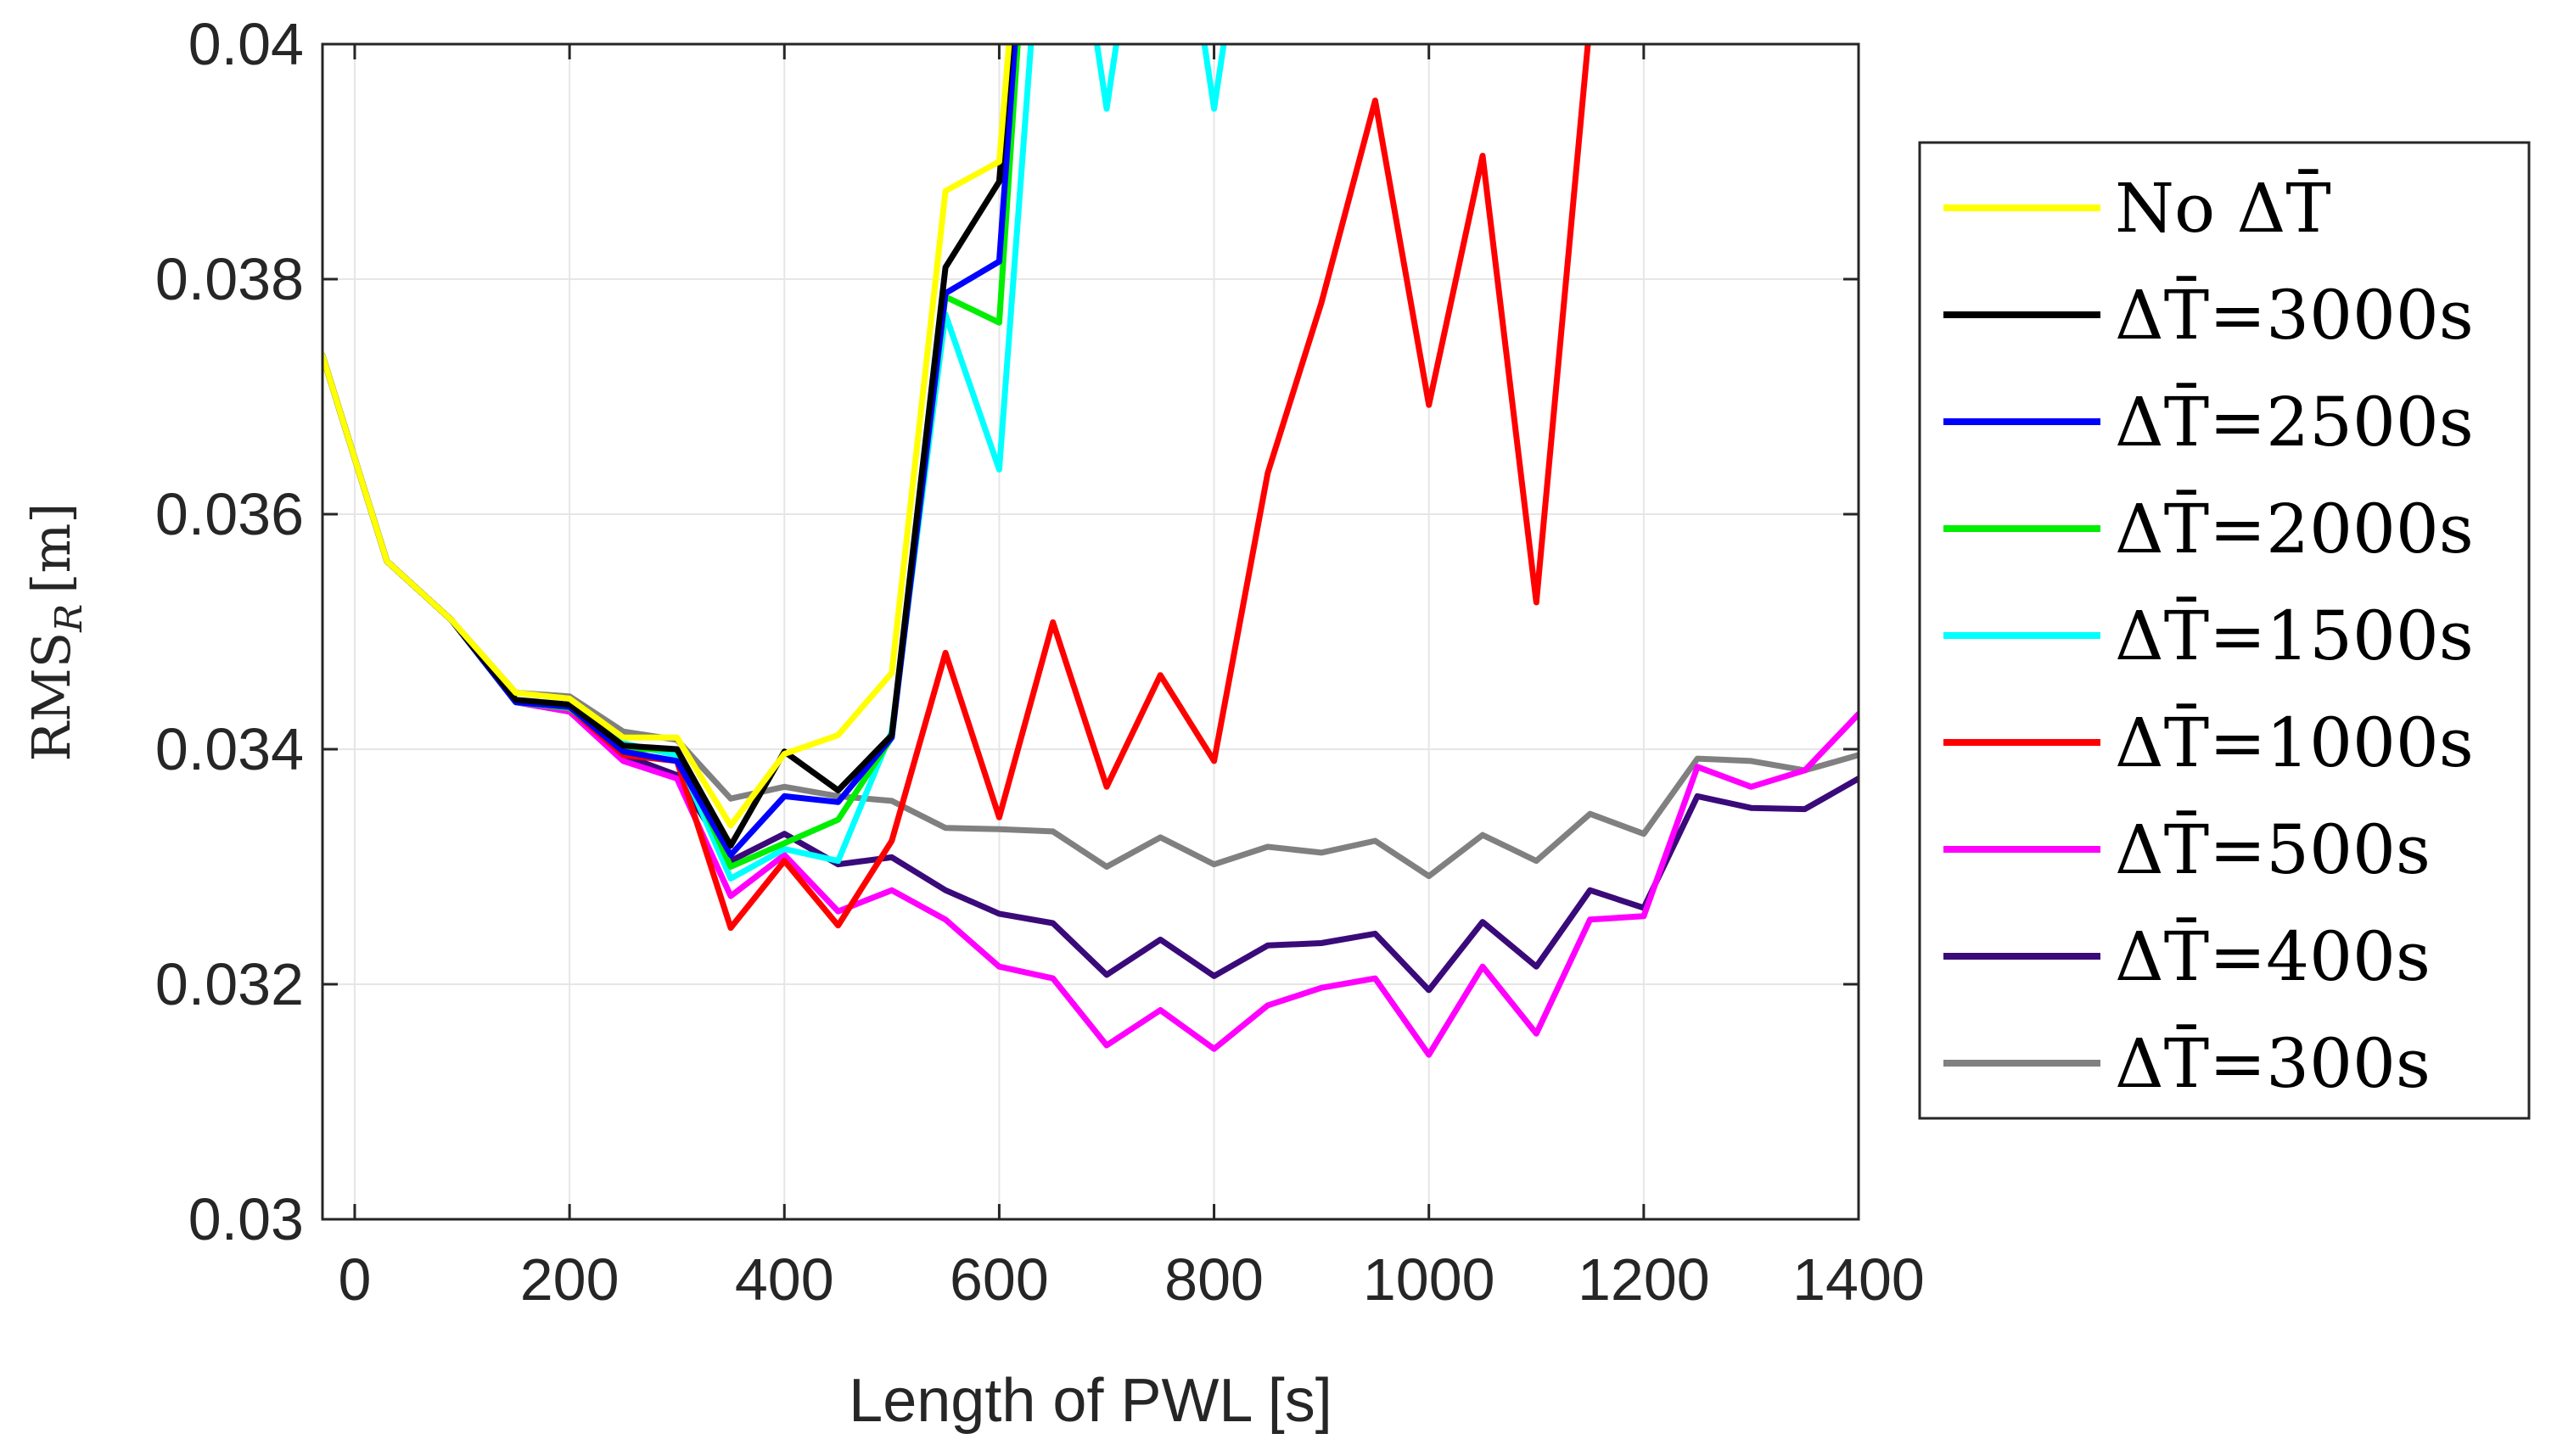 The height and width of the screenshot is (1456, 2557). Describe the element at coordinates (230, 984) in the screenshot. I see `y-tick-label: 0.032` at that location.